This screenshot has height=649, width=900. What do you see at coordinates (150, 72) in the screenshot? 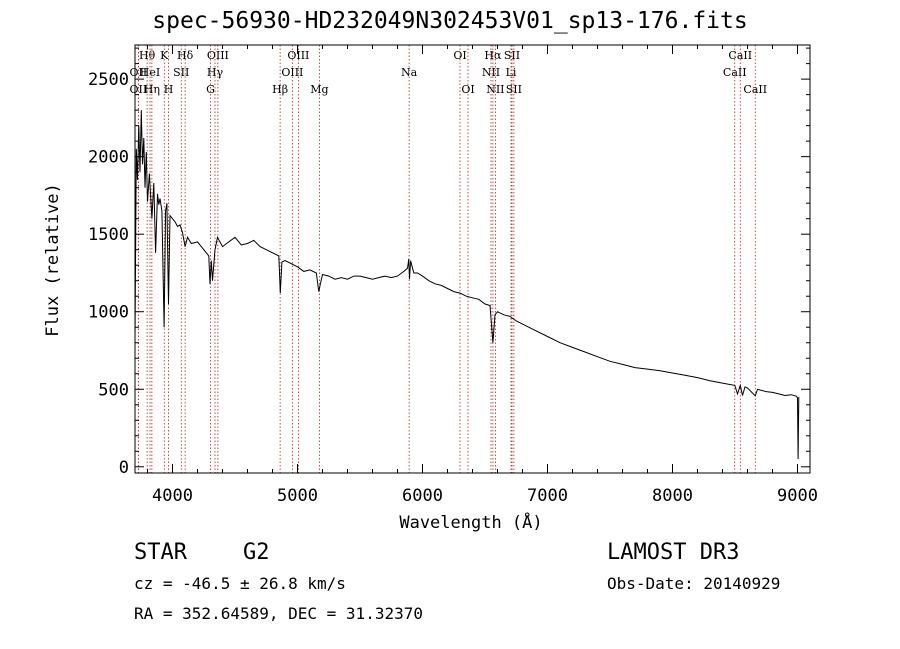
I see `marker-label-3: HeI` at bounding box center [150, 72].